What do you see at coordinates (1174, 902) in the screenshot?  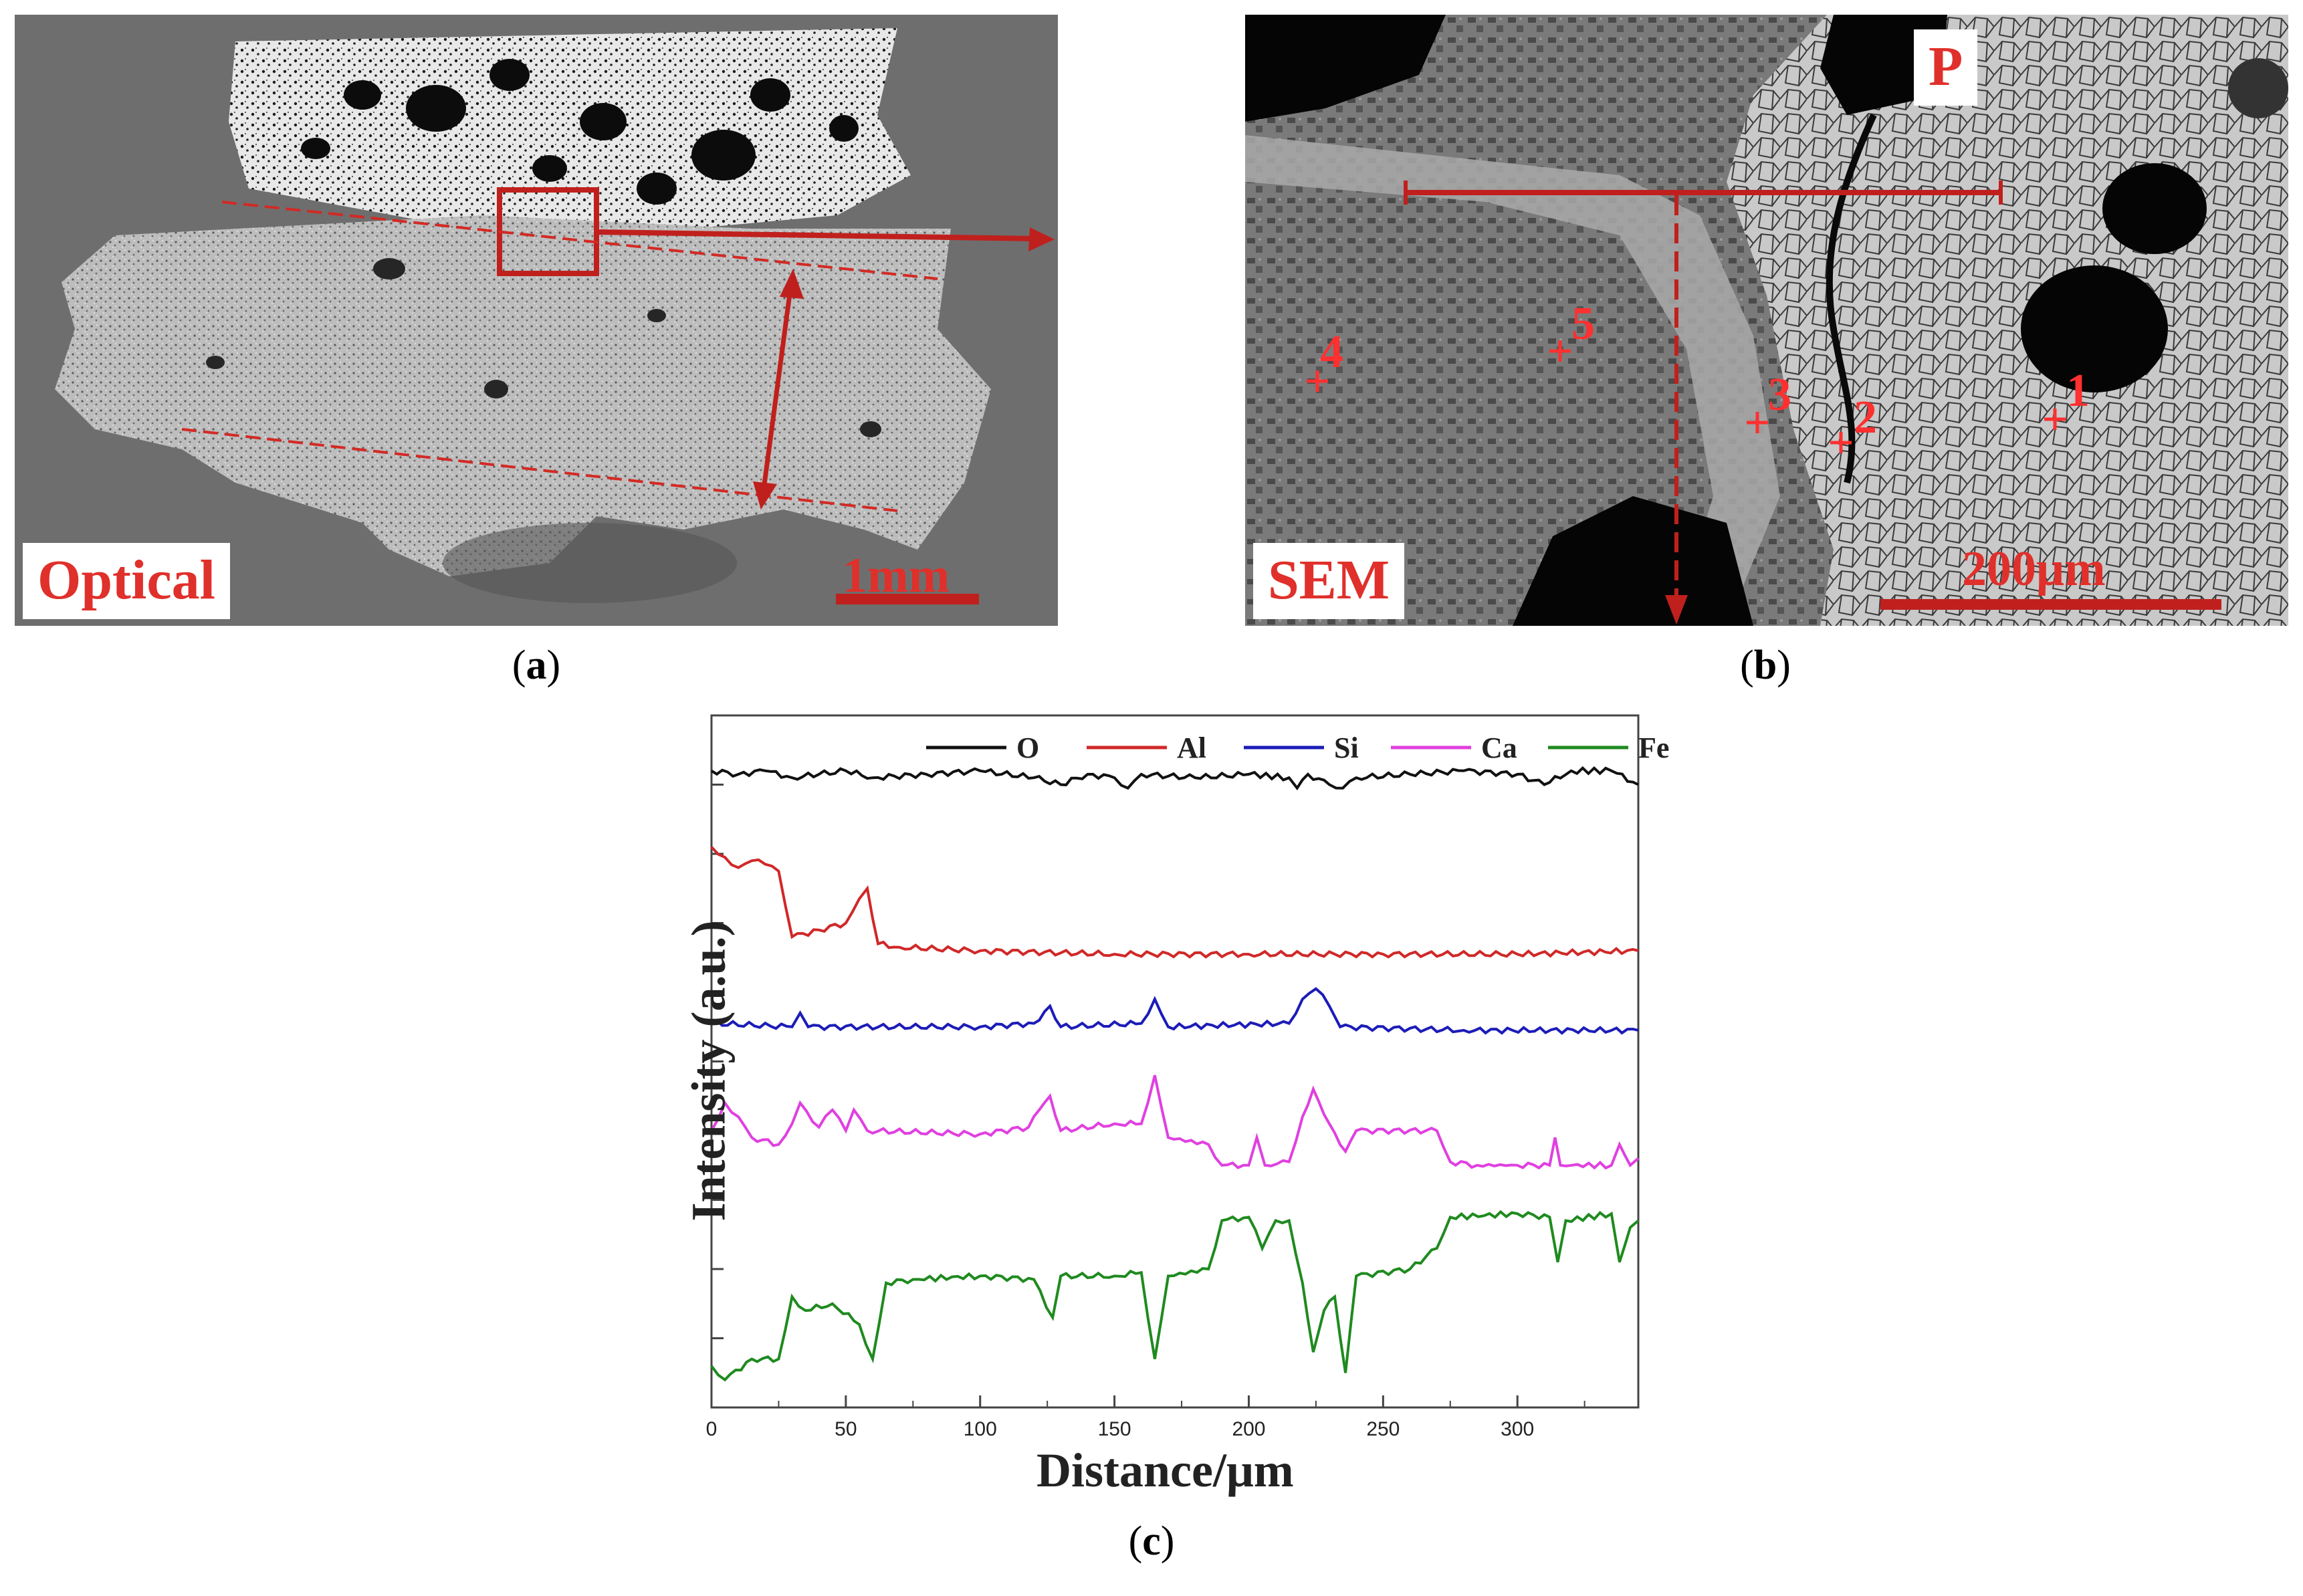 I see `series-line-Al` at bounding box center [1174, 902].